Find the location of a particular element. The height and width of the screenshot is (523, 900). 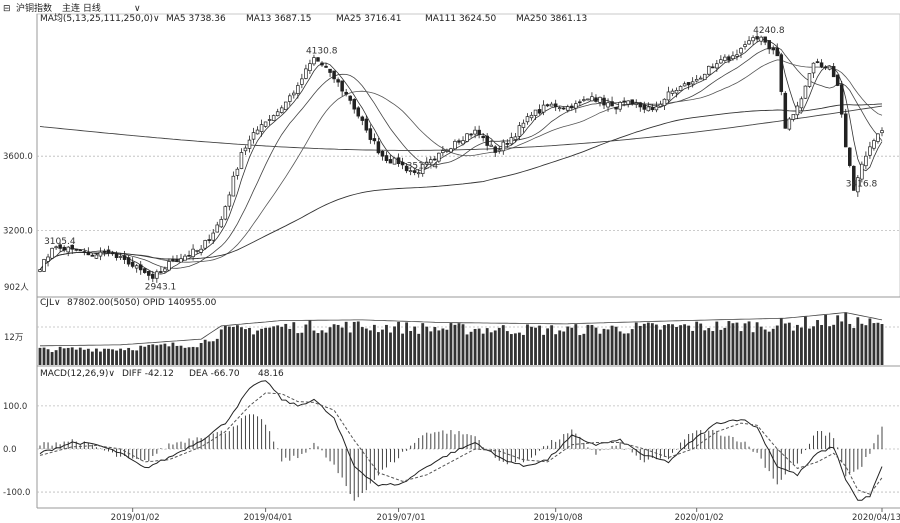

macd-y-tick: -100.0 is located at coordinates (16, 493).